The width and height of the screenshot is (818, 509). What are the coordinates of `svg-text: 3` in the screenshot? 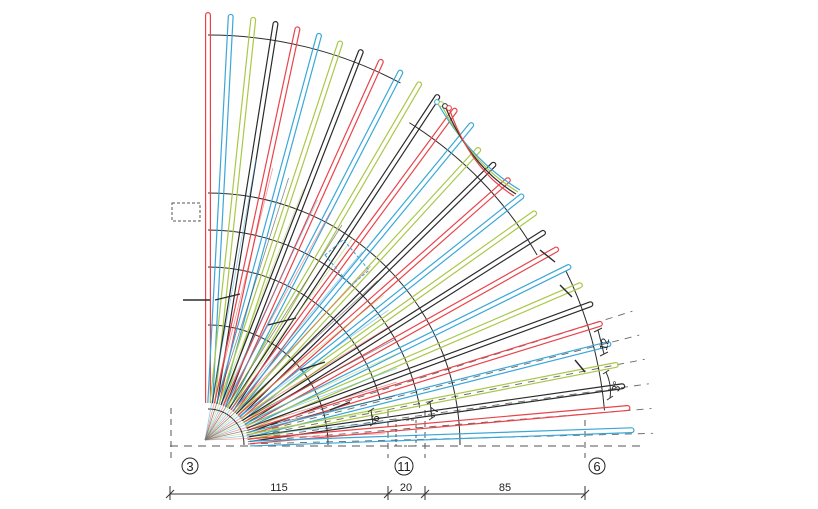 It's located at (189, 466).